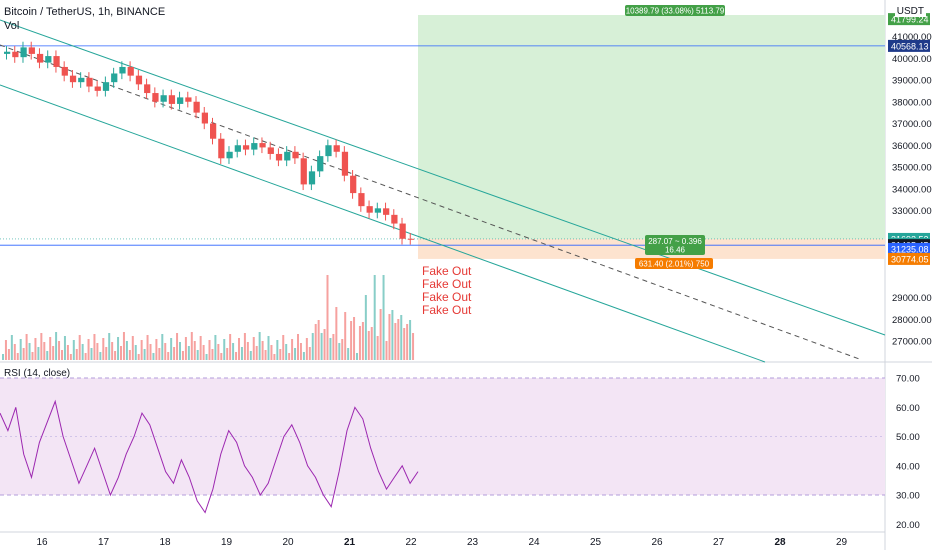 The image size is (932, 550). What do you see at coordinates (842, 542) in the screenshot?
I see `time-tick-label: 29` at bounding box center [842, 542].